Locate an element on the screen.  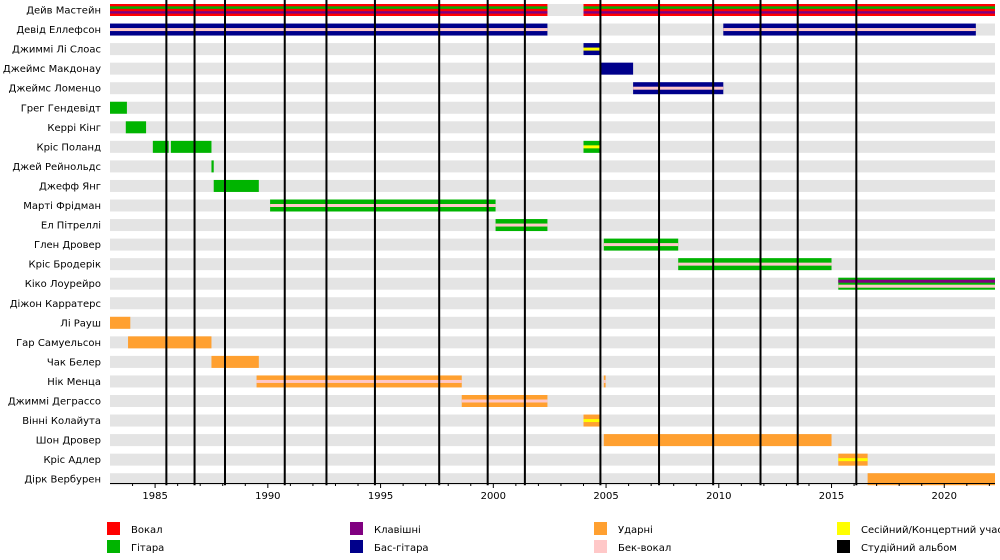
tick-label: 2015 is located at coordinates (831, 496).